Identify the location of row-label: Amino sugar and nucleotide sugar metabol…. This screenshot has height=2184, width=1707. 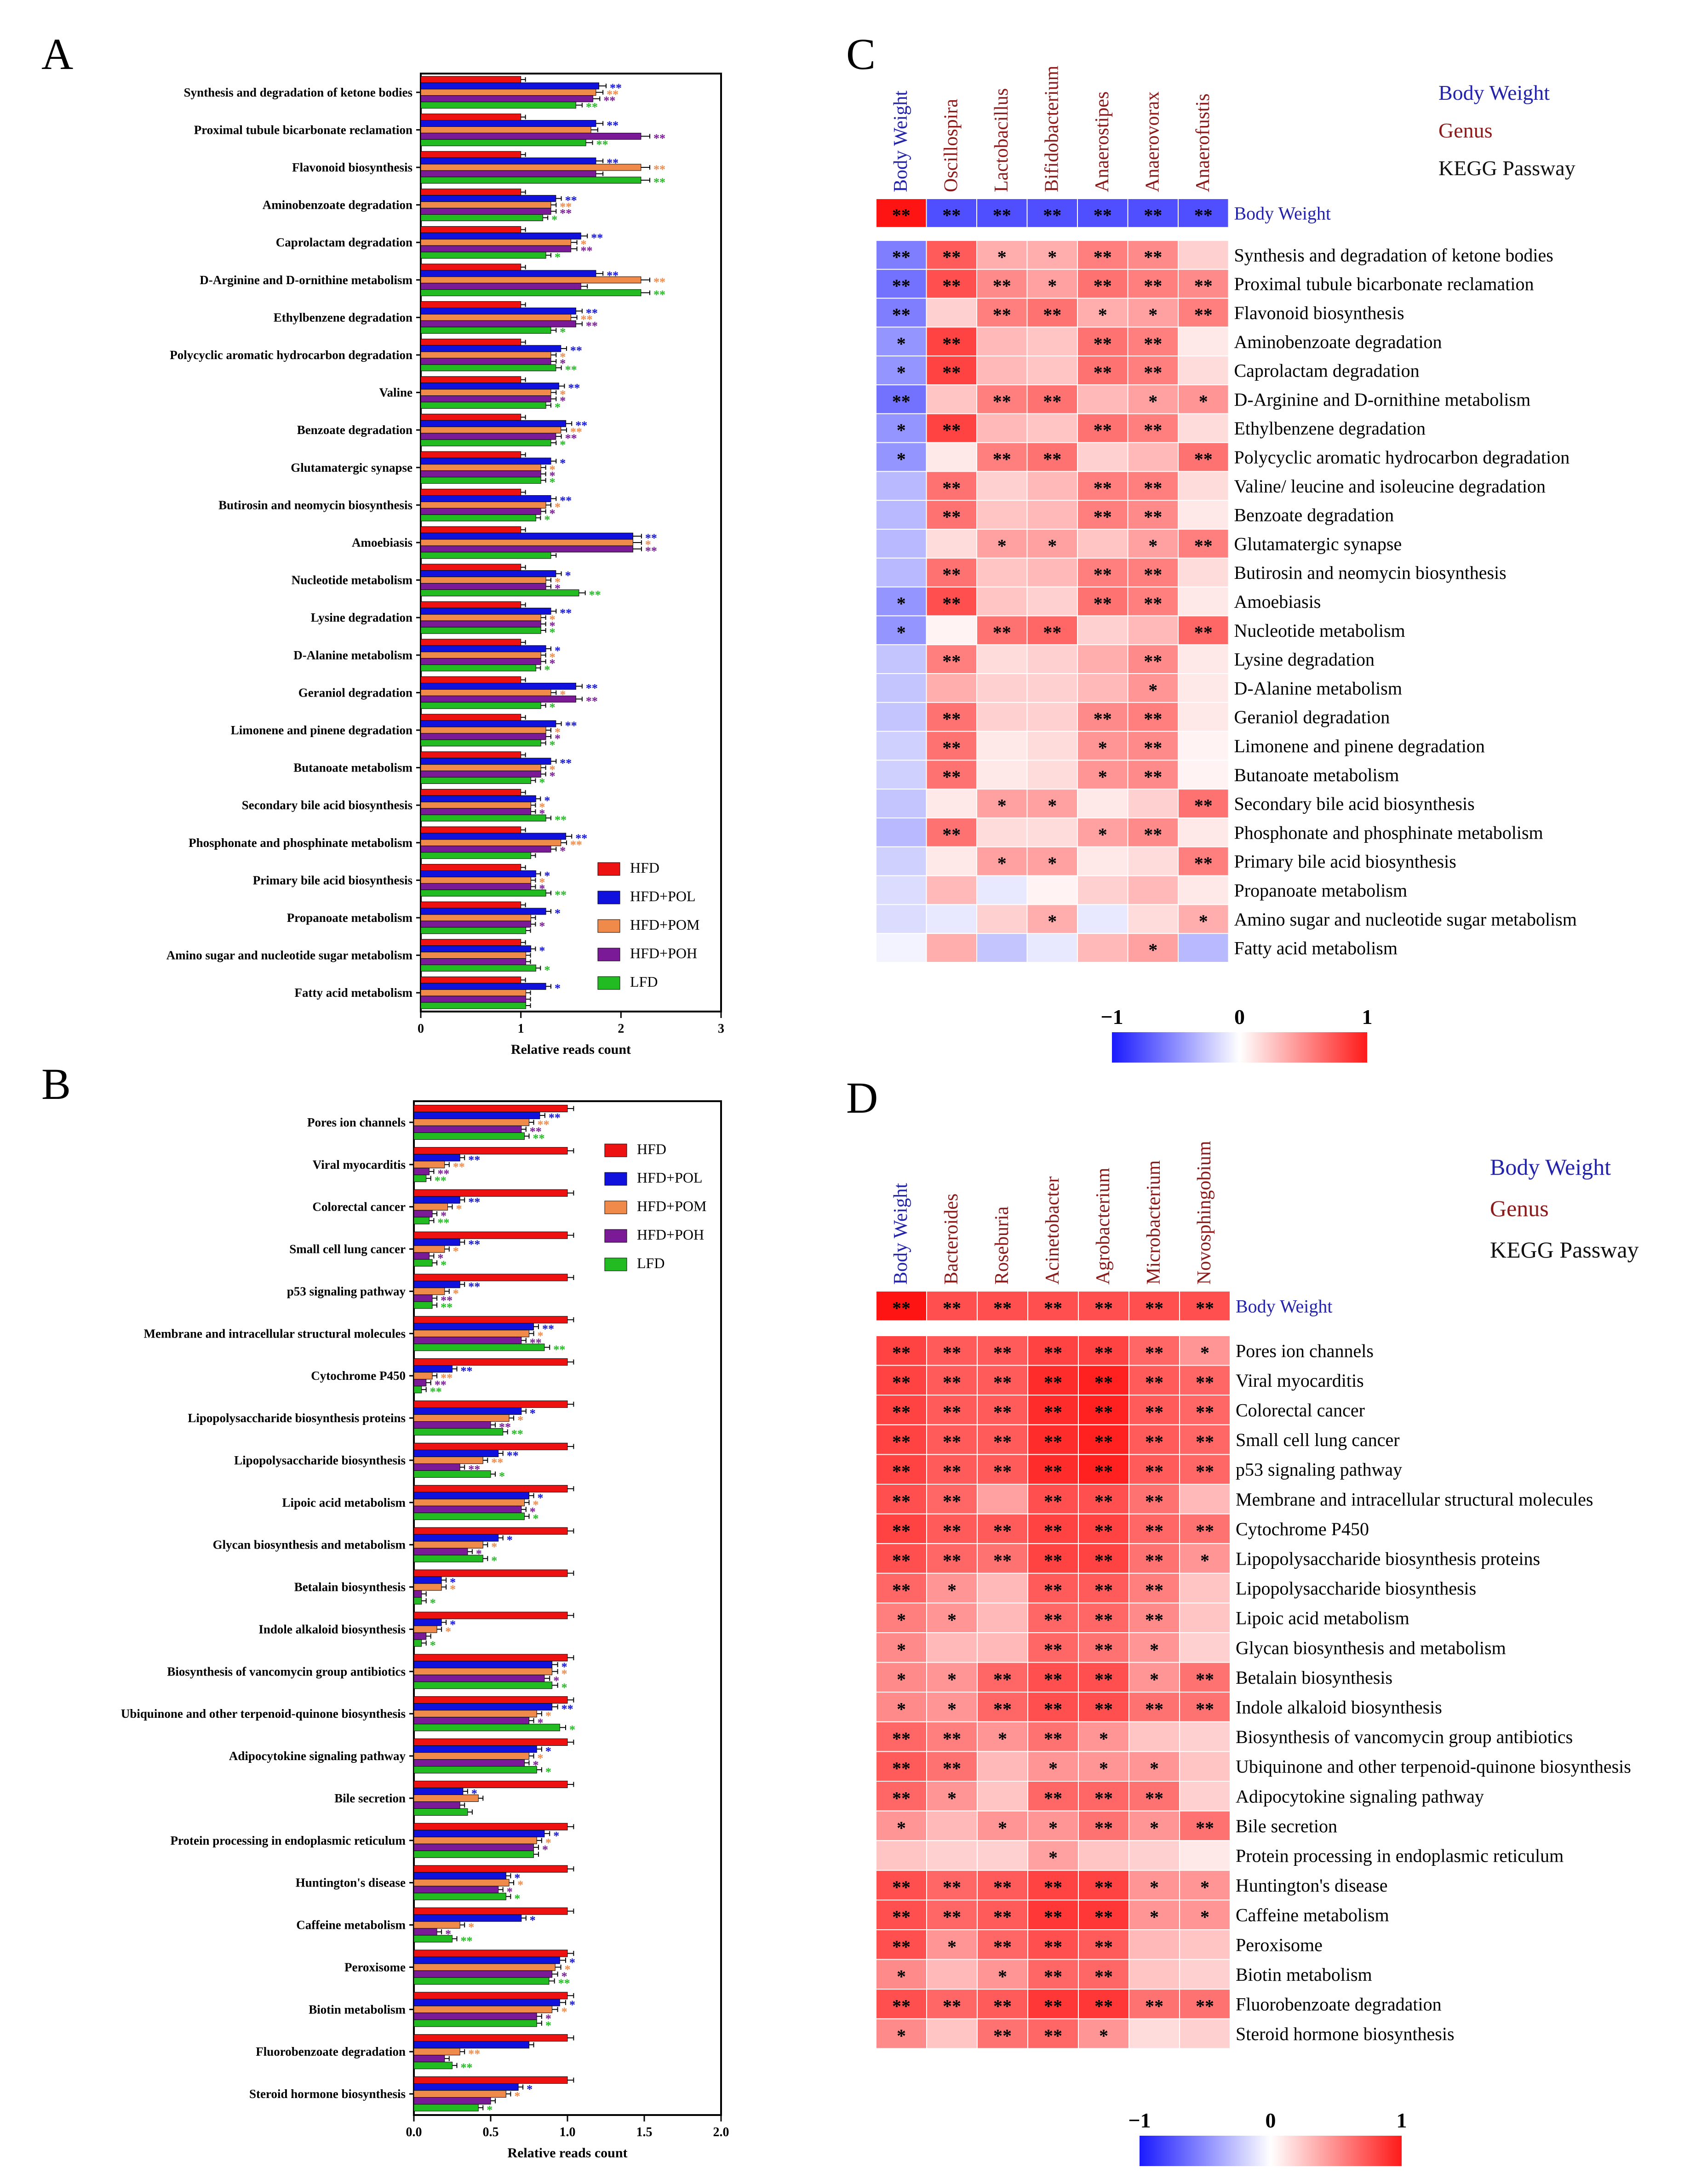
(1405, 919).